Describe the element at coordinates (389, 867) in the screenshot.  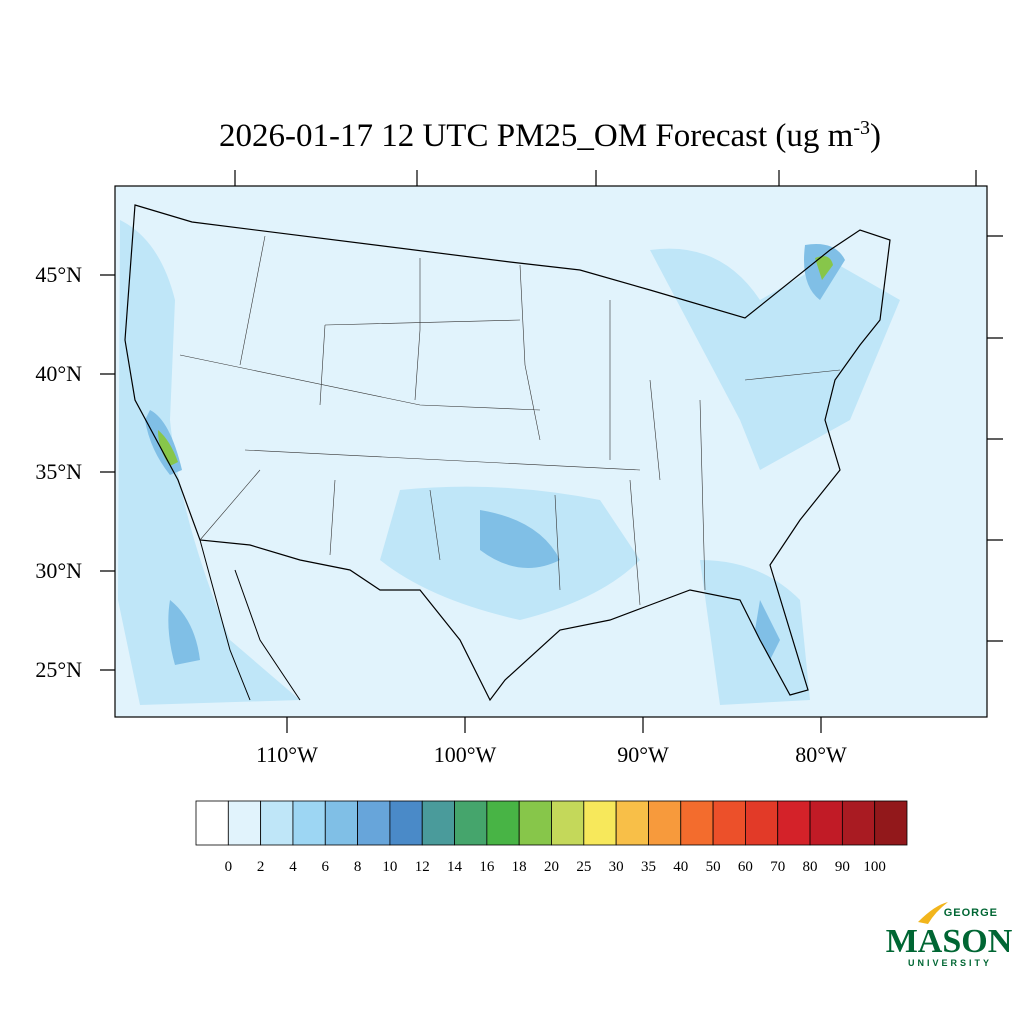
I see `colorbar-label: 10` at that location.